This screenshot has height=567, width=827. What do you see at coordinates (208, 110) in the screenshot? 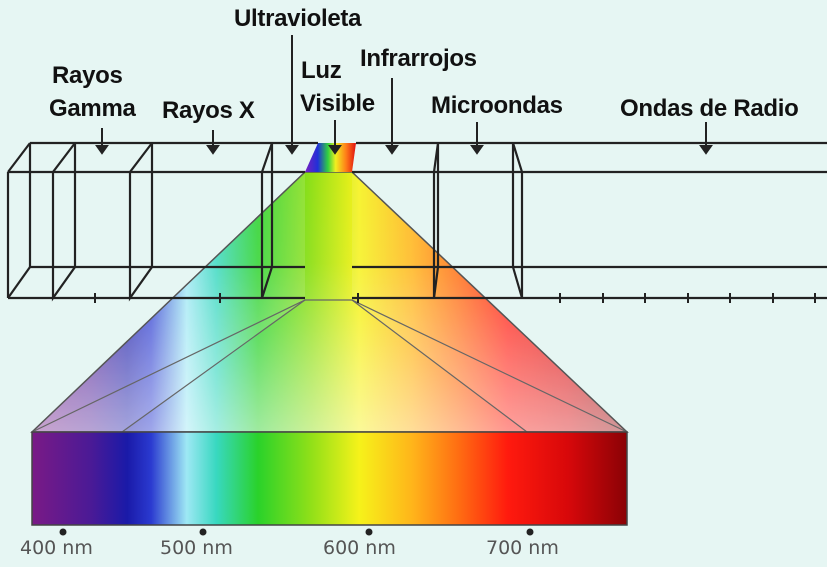
I see `label-x-rays: Rayos X` at bounding box center [208, 110].